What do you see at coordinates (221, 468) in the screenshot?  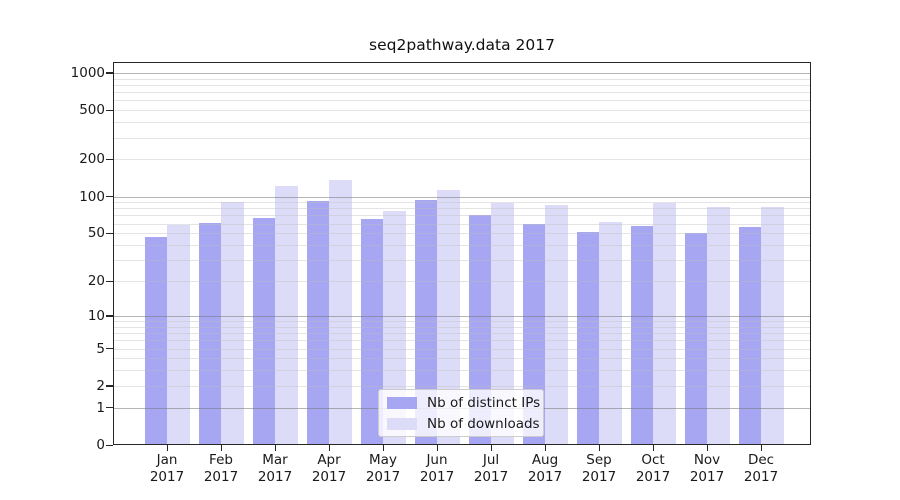 I see `x-tick-label-feb: Feb 2017` at bounding box center [221, 468].